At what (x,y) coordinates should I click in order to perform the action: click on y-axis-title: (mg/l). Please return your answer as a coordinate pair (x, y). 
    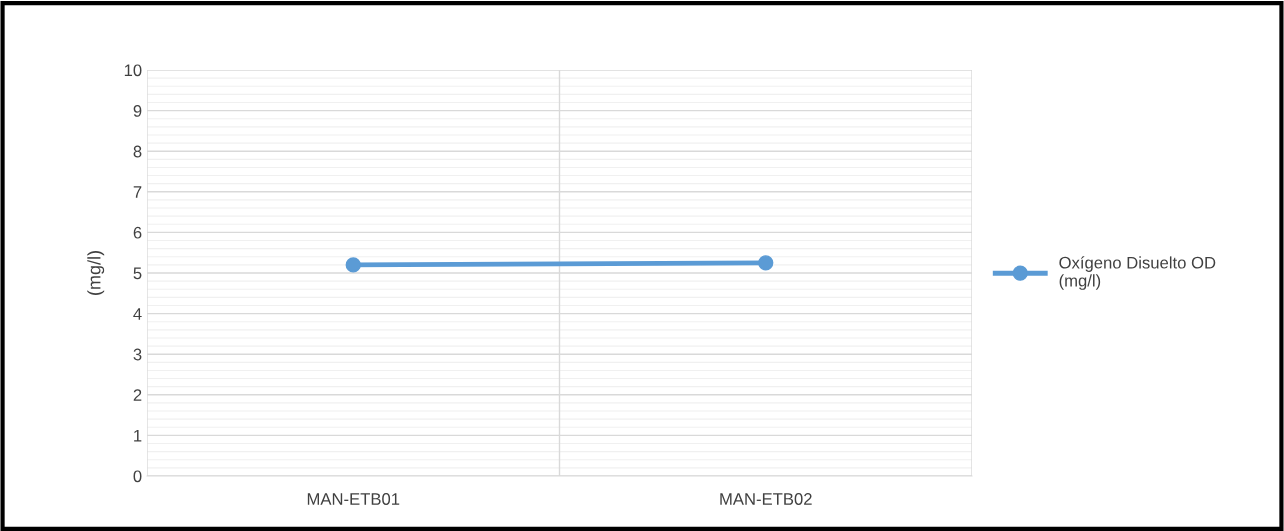
    Looking at the image, I should click on (96, 273).